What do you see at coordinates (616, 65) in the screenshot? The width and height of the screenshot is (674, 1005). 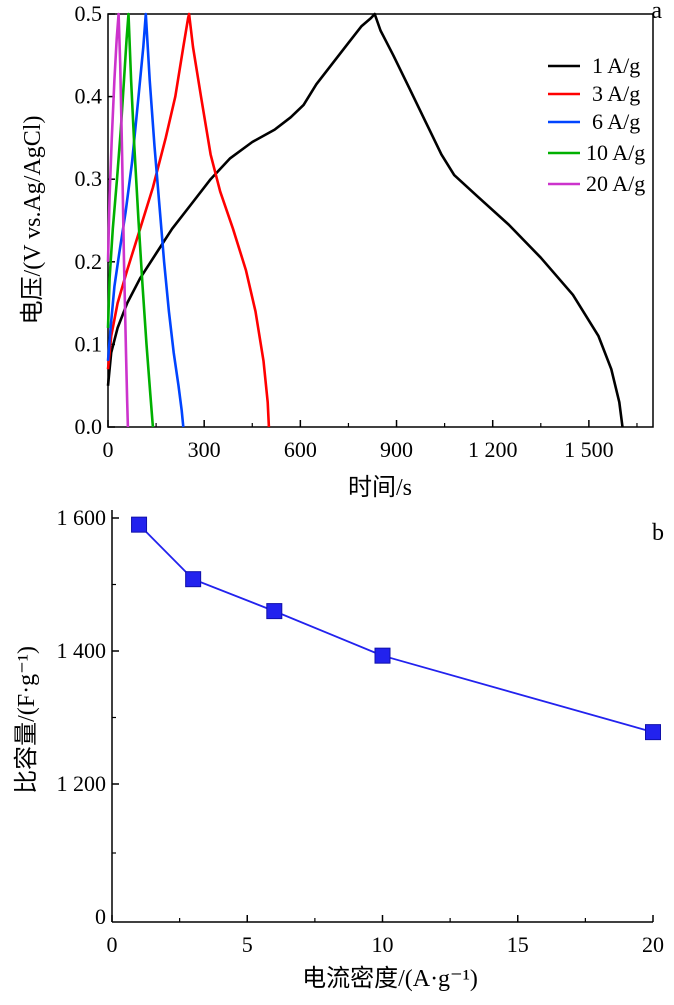 I see `legend-label-1: 1 A/g` at bounding box center [616, 65].